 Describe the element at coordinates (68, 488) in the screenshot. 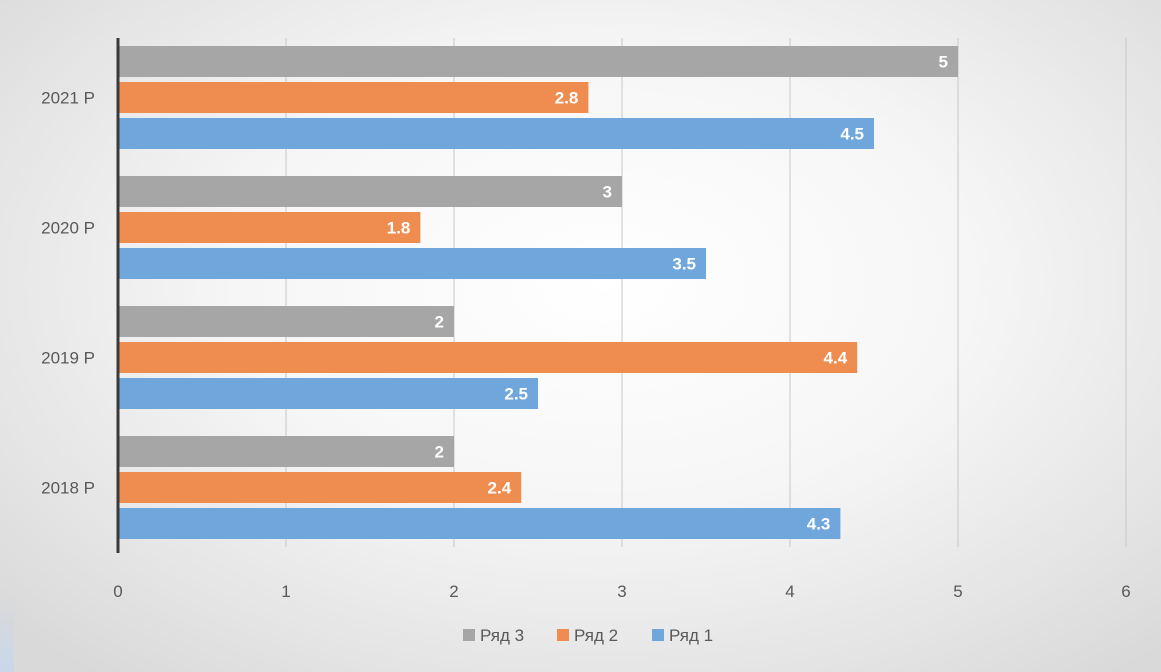

I see `y-tick-label: 2018 Р` at that location.